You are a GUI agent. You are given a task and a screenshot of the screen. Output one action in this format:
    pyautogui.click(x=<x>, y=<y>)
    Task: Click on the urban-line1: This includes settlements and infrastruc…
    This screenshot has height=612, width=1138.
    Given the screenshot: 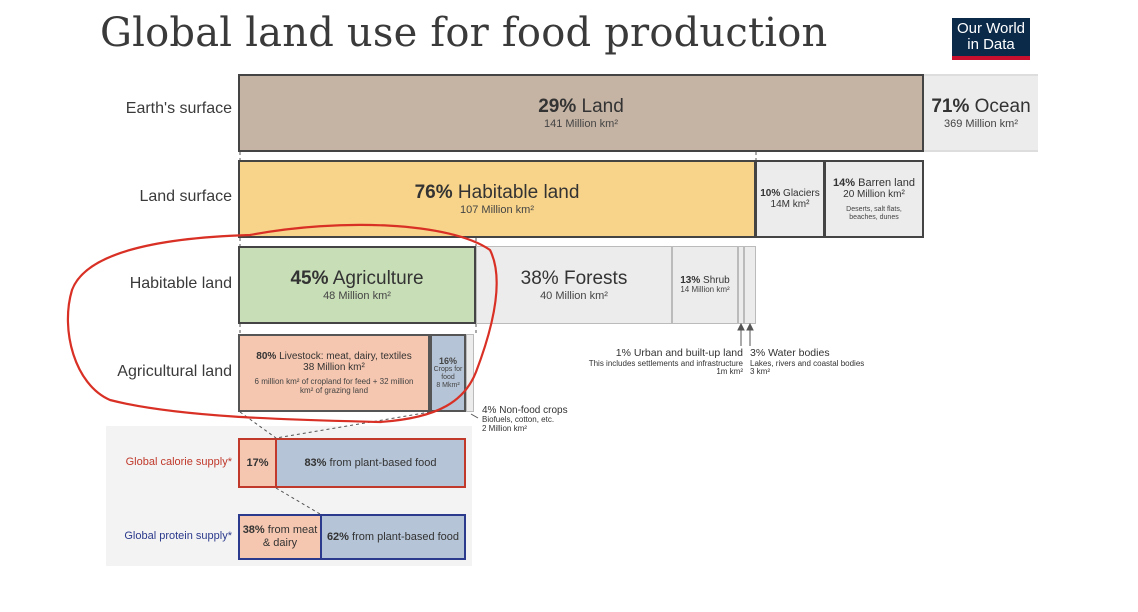 What is the action you would take?
    pyautogui.click(x=665, y=363)
    